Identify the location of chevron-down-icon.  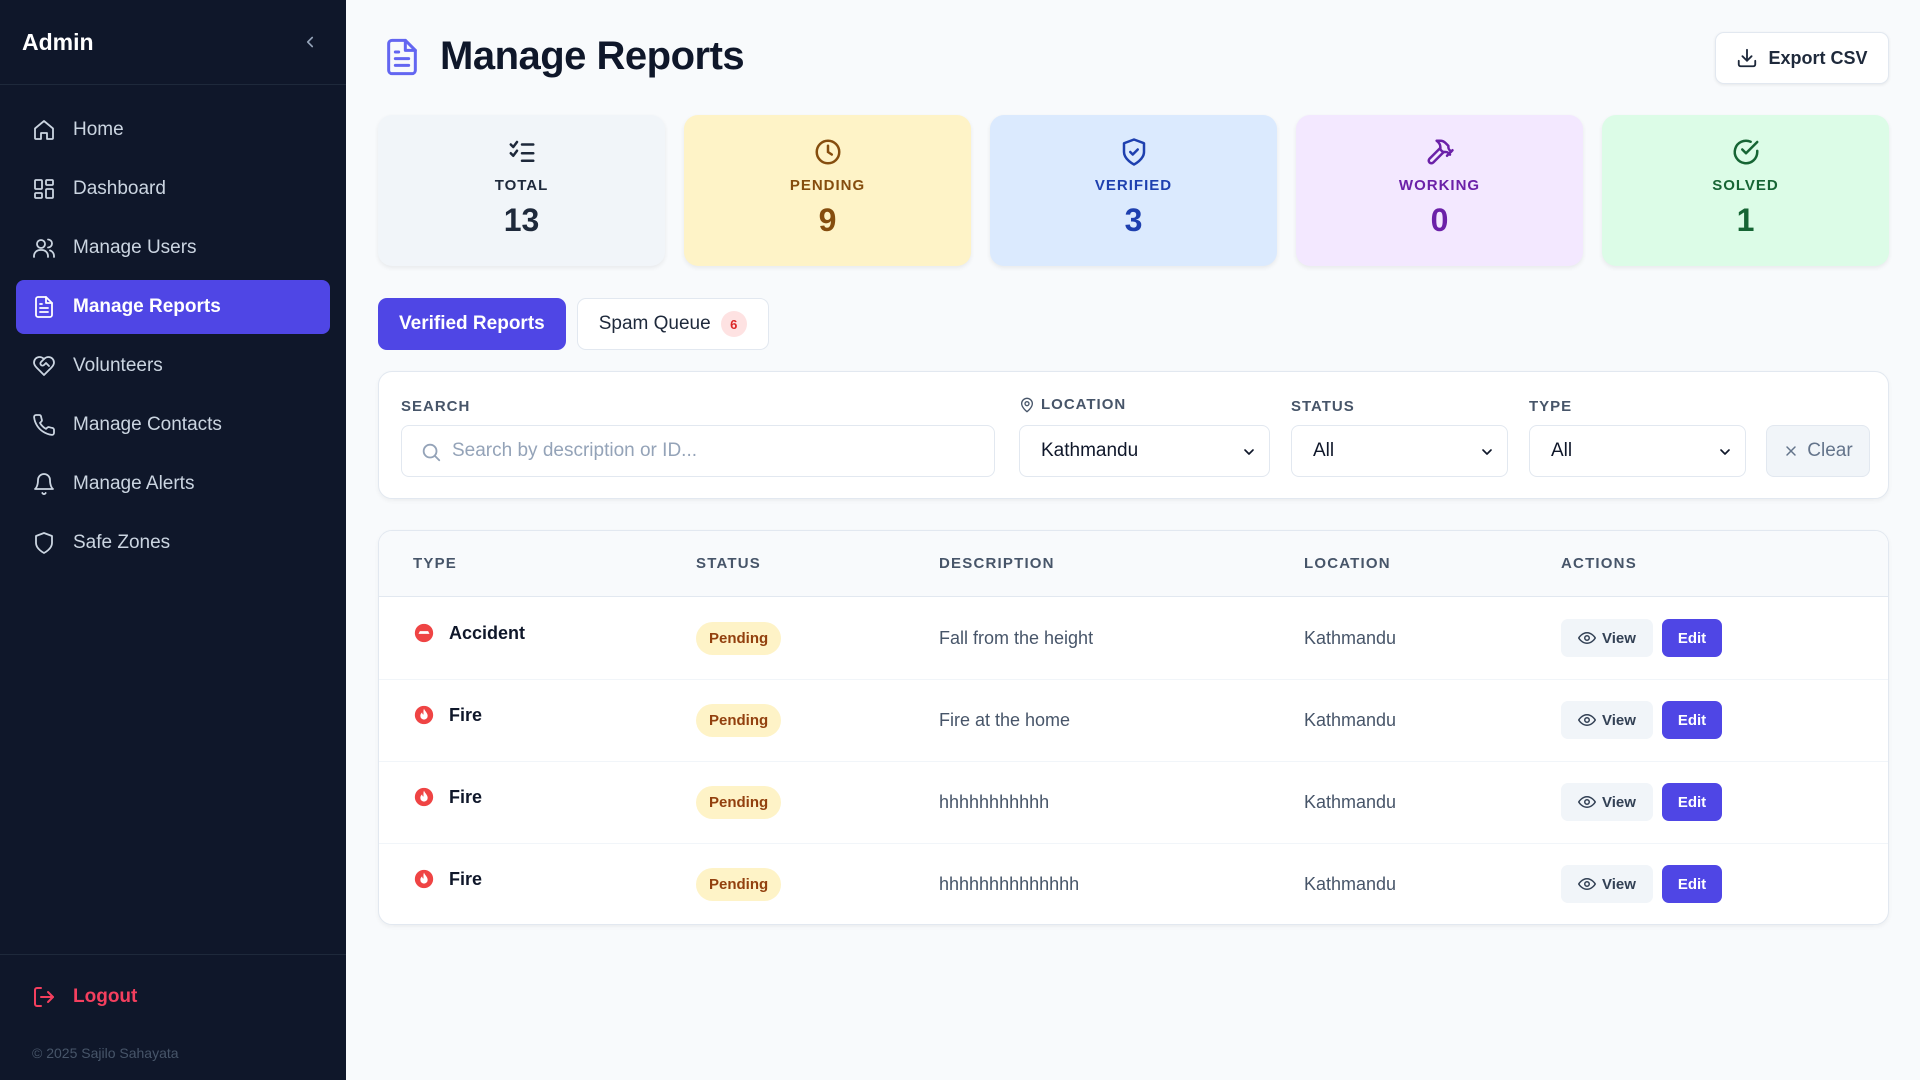
(1249, 452).